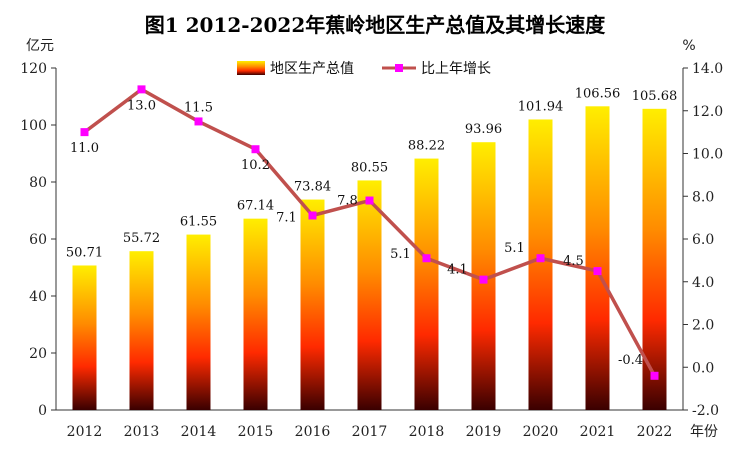  What do you see at coordinates (84, 252) in the screenshot?
I see `bar-value-label: 50.71` at bounding box center [84, 252].